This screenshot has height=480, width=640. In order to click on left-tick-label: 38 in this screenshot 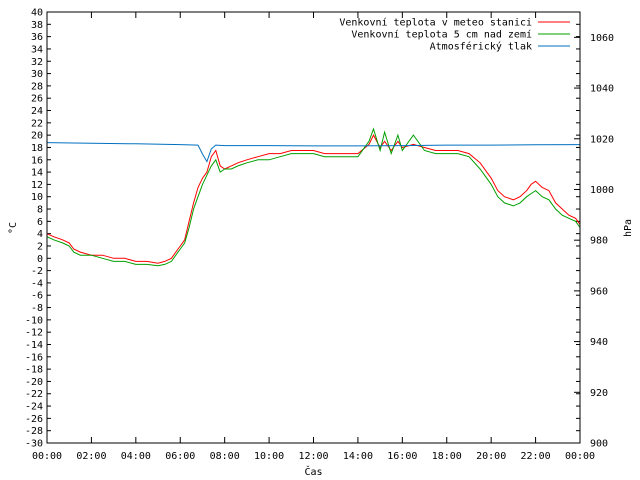, I will do `click(37, 25)`.